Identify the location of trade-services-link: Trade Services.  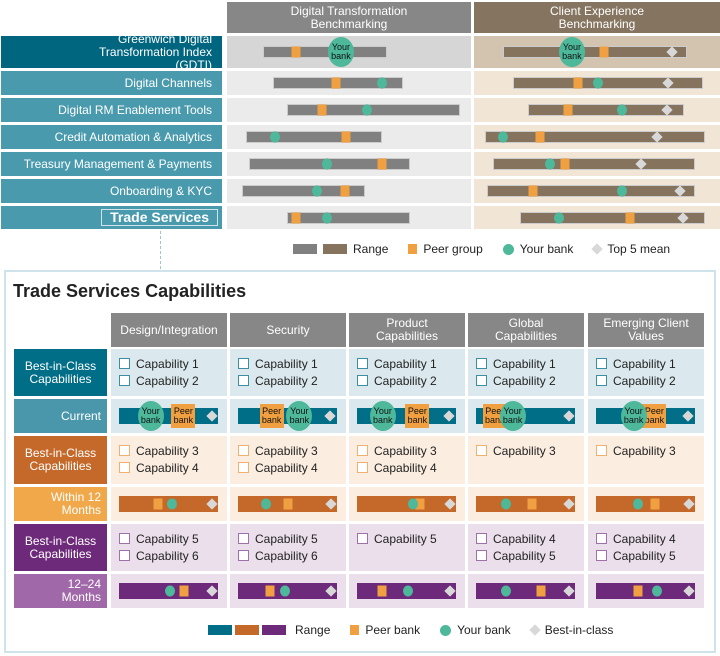
(159, 217).